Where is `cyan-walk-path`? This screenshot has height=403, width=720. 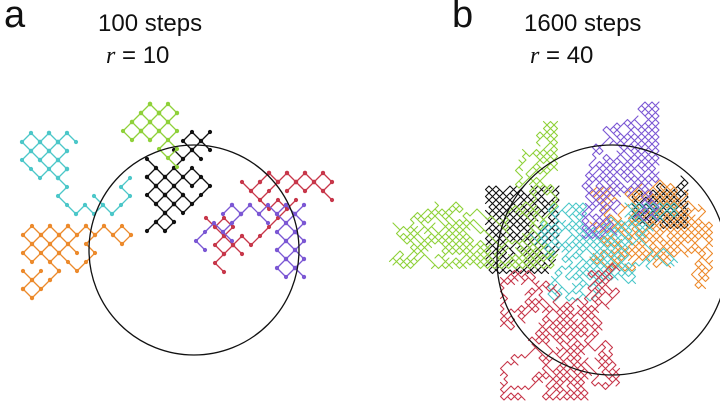
cyan-walk-path is located at coordinates (604, 252).